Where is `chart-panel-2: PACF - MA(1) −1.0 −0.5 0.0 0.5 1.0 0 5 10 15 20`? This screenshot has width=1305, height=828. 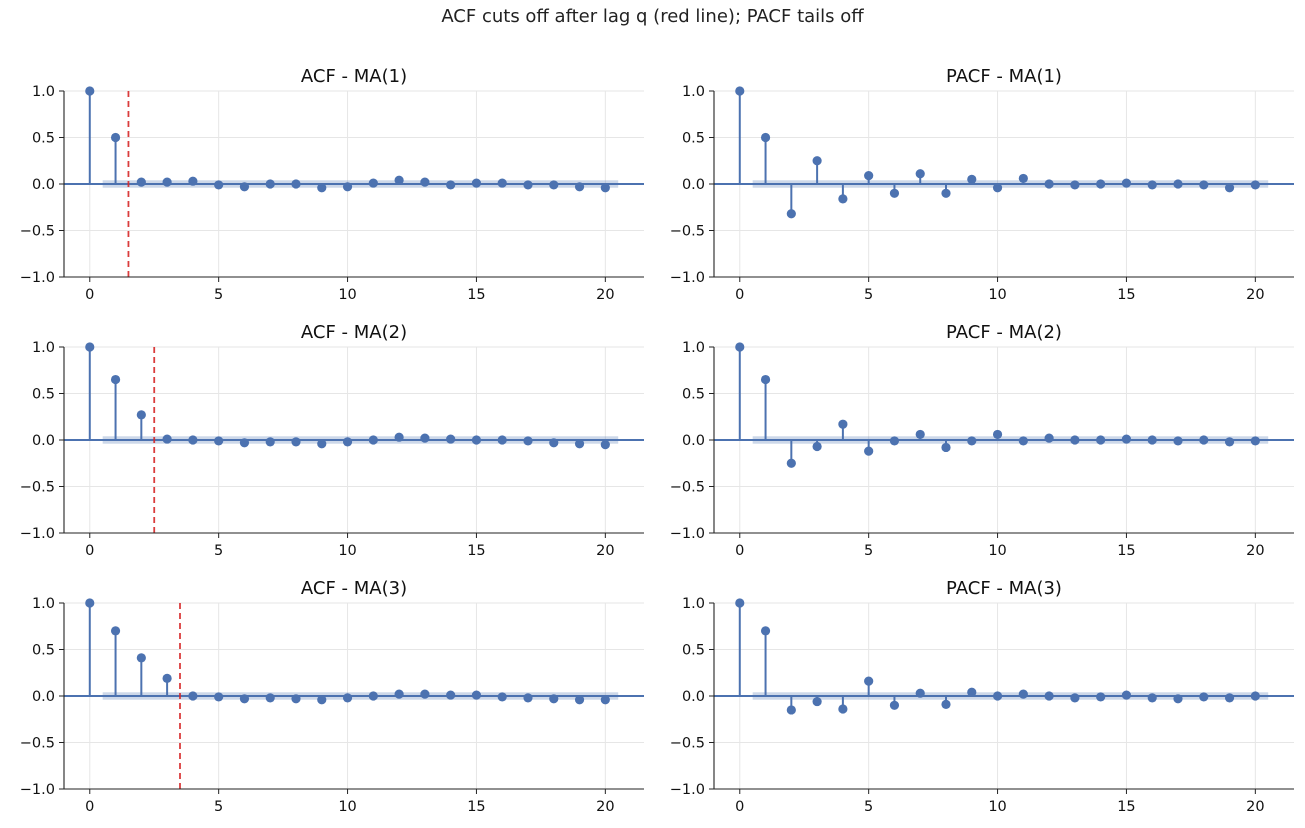
chart-panel-2: PACF - MA(1) −1.0 −0.5 0.0 0.5 1.0 0 5 10 15 20 is located at coordinates (982, 184).